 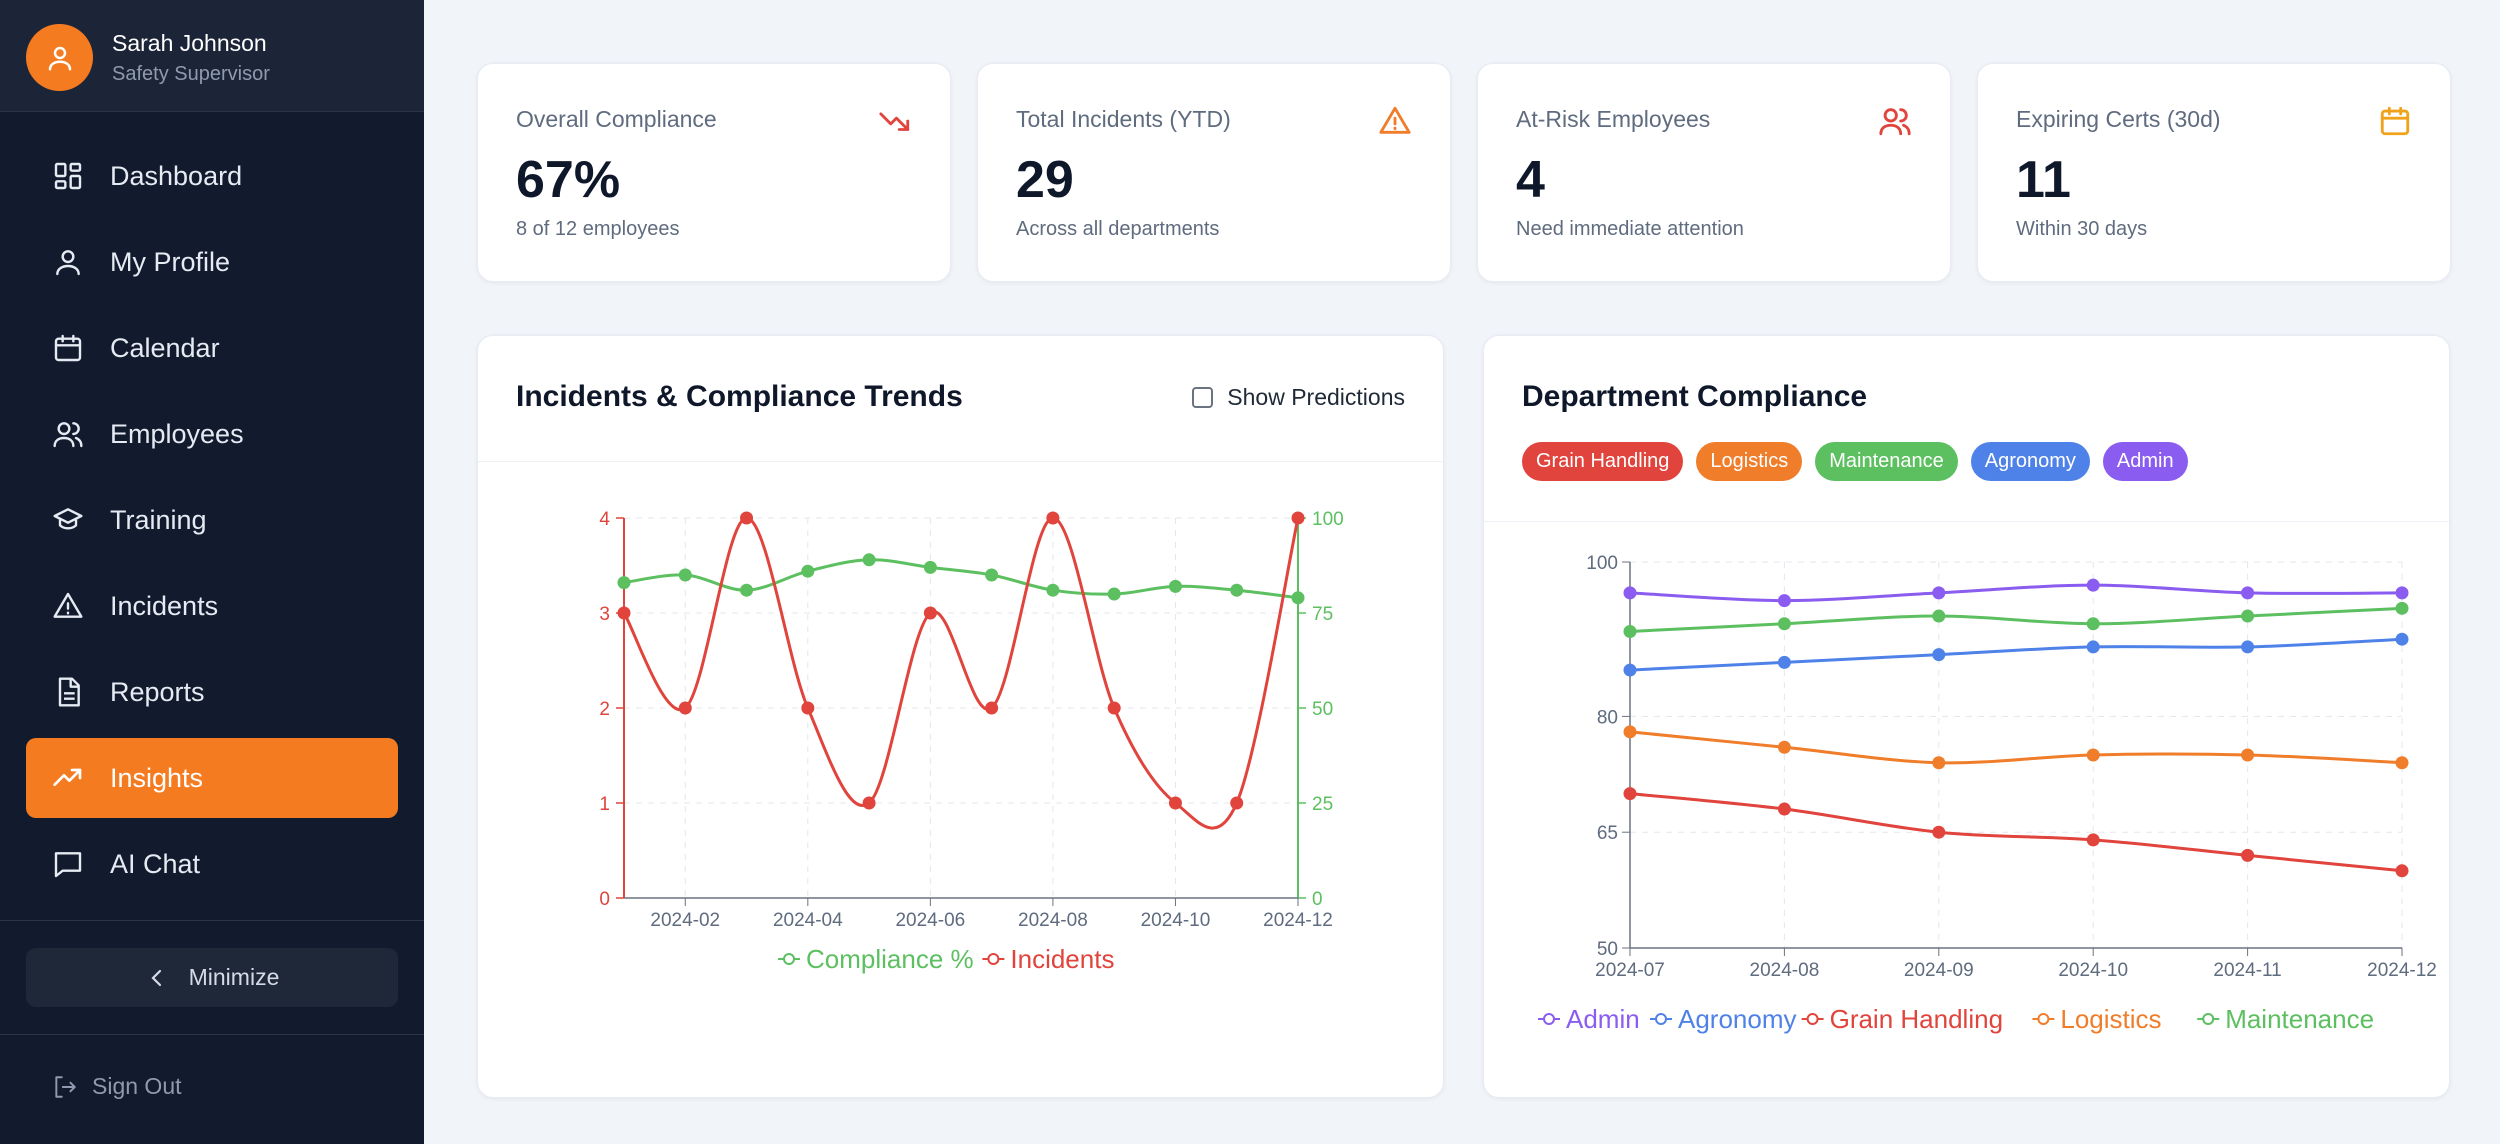 I want to click on user-icon, so click(x=59, y=58).